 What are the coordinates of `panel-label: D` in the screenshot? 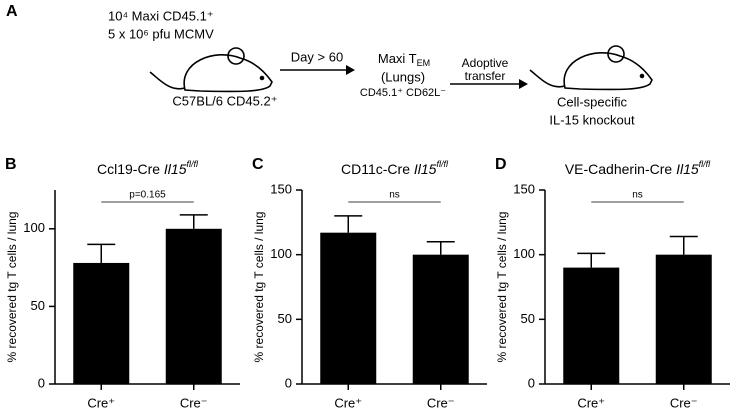 It's located at (501, 164).